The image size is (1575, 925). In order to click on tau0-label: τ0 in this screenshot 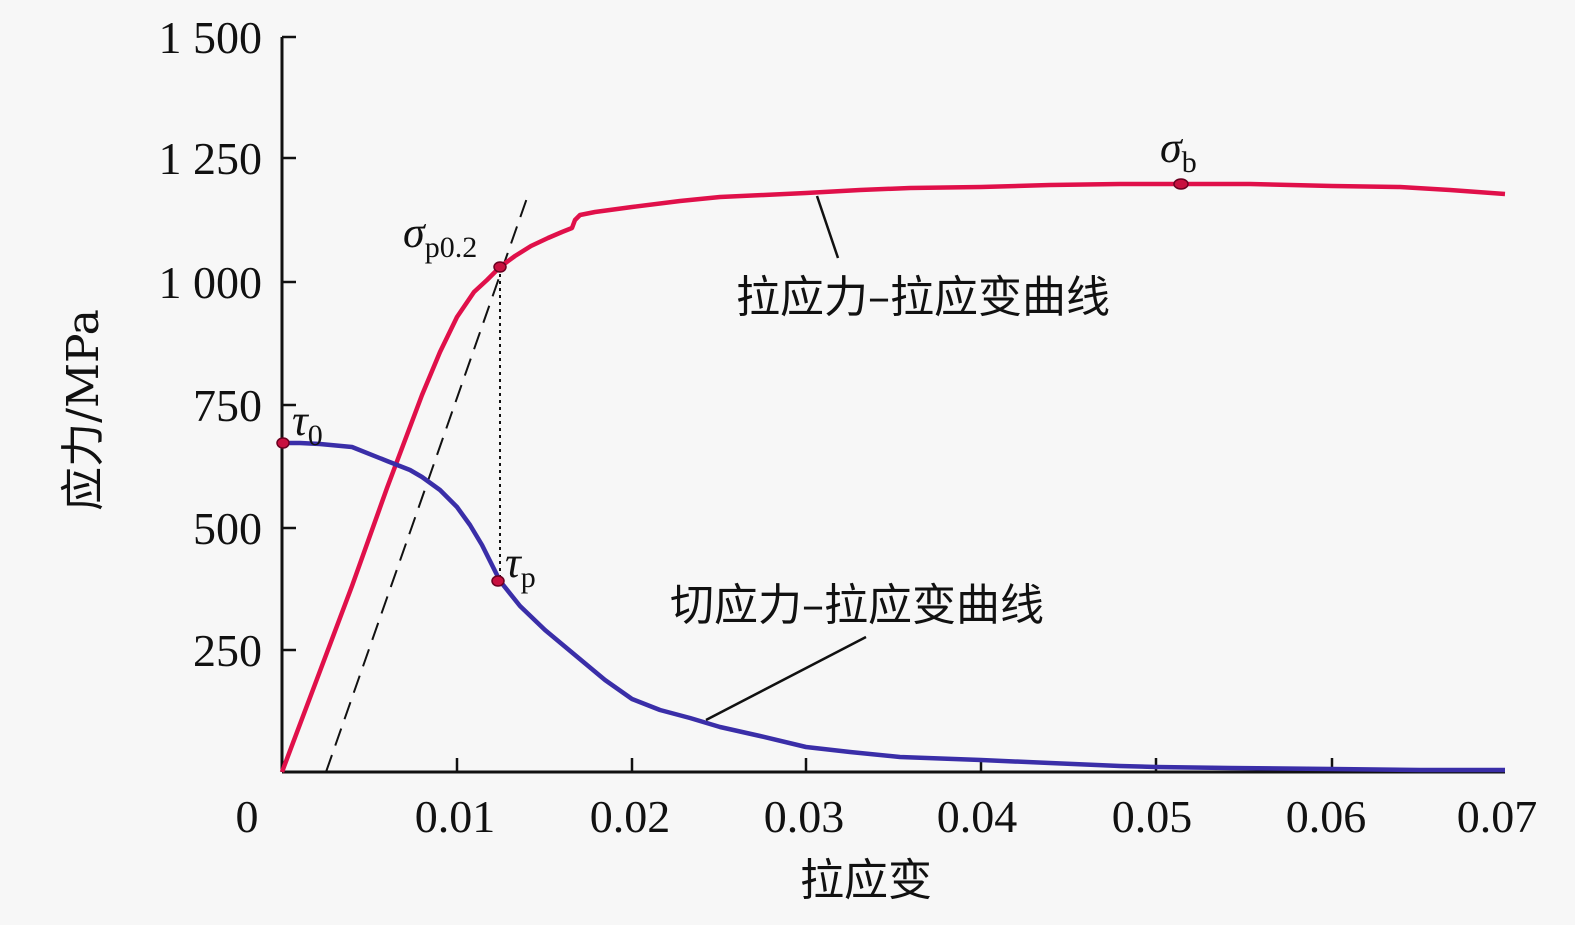, I will do `click(307, 424)`.